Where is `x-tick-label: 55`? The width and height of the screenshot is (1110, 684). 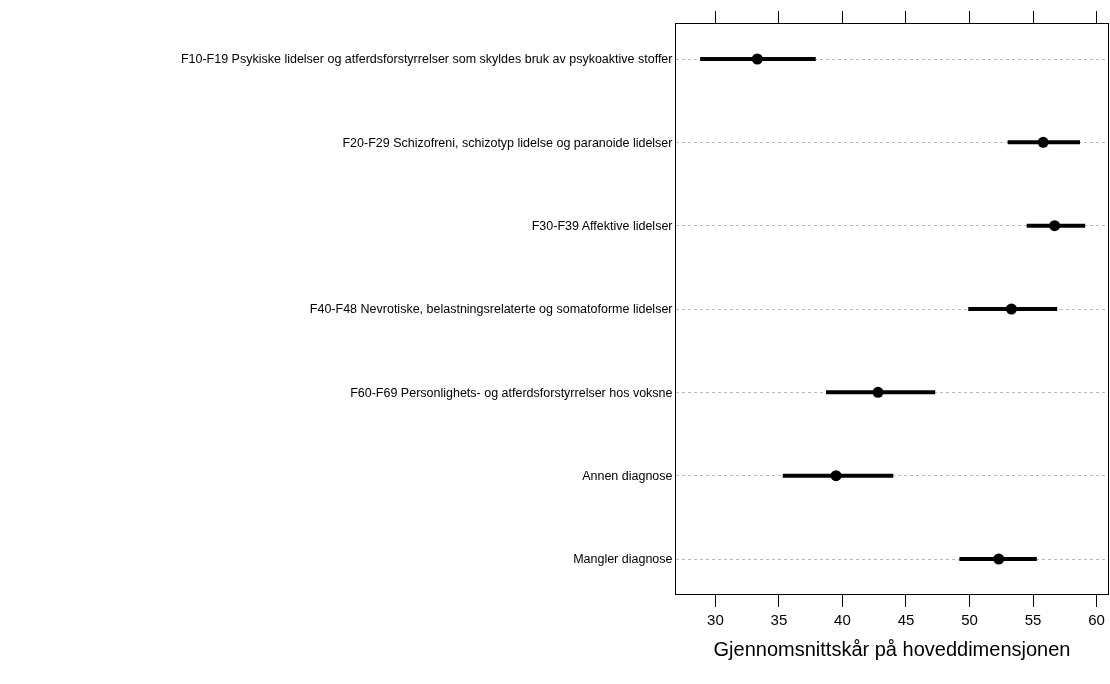
x-tick-label: 55 is located at coordinates (1033, 619).